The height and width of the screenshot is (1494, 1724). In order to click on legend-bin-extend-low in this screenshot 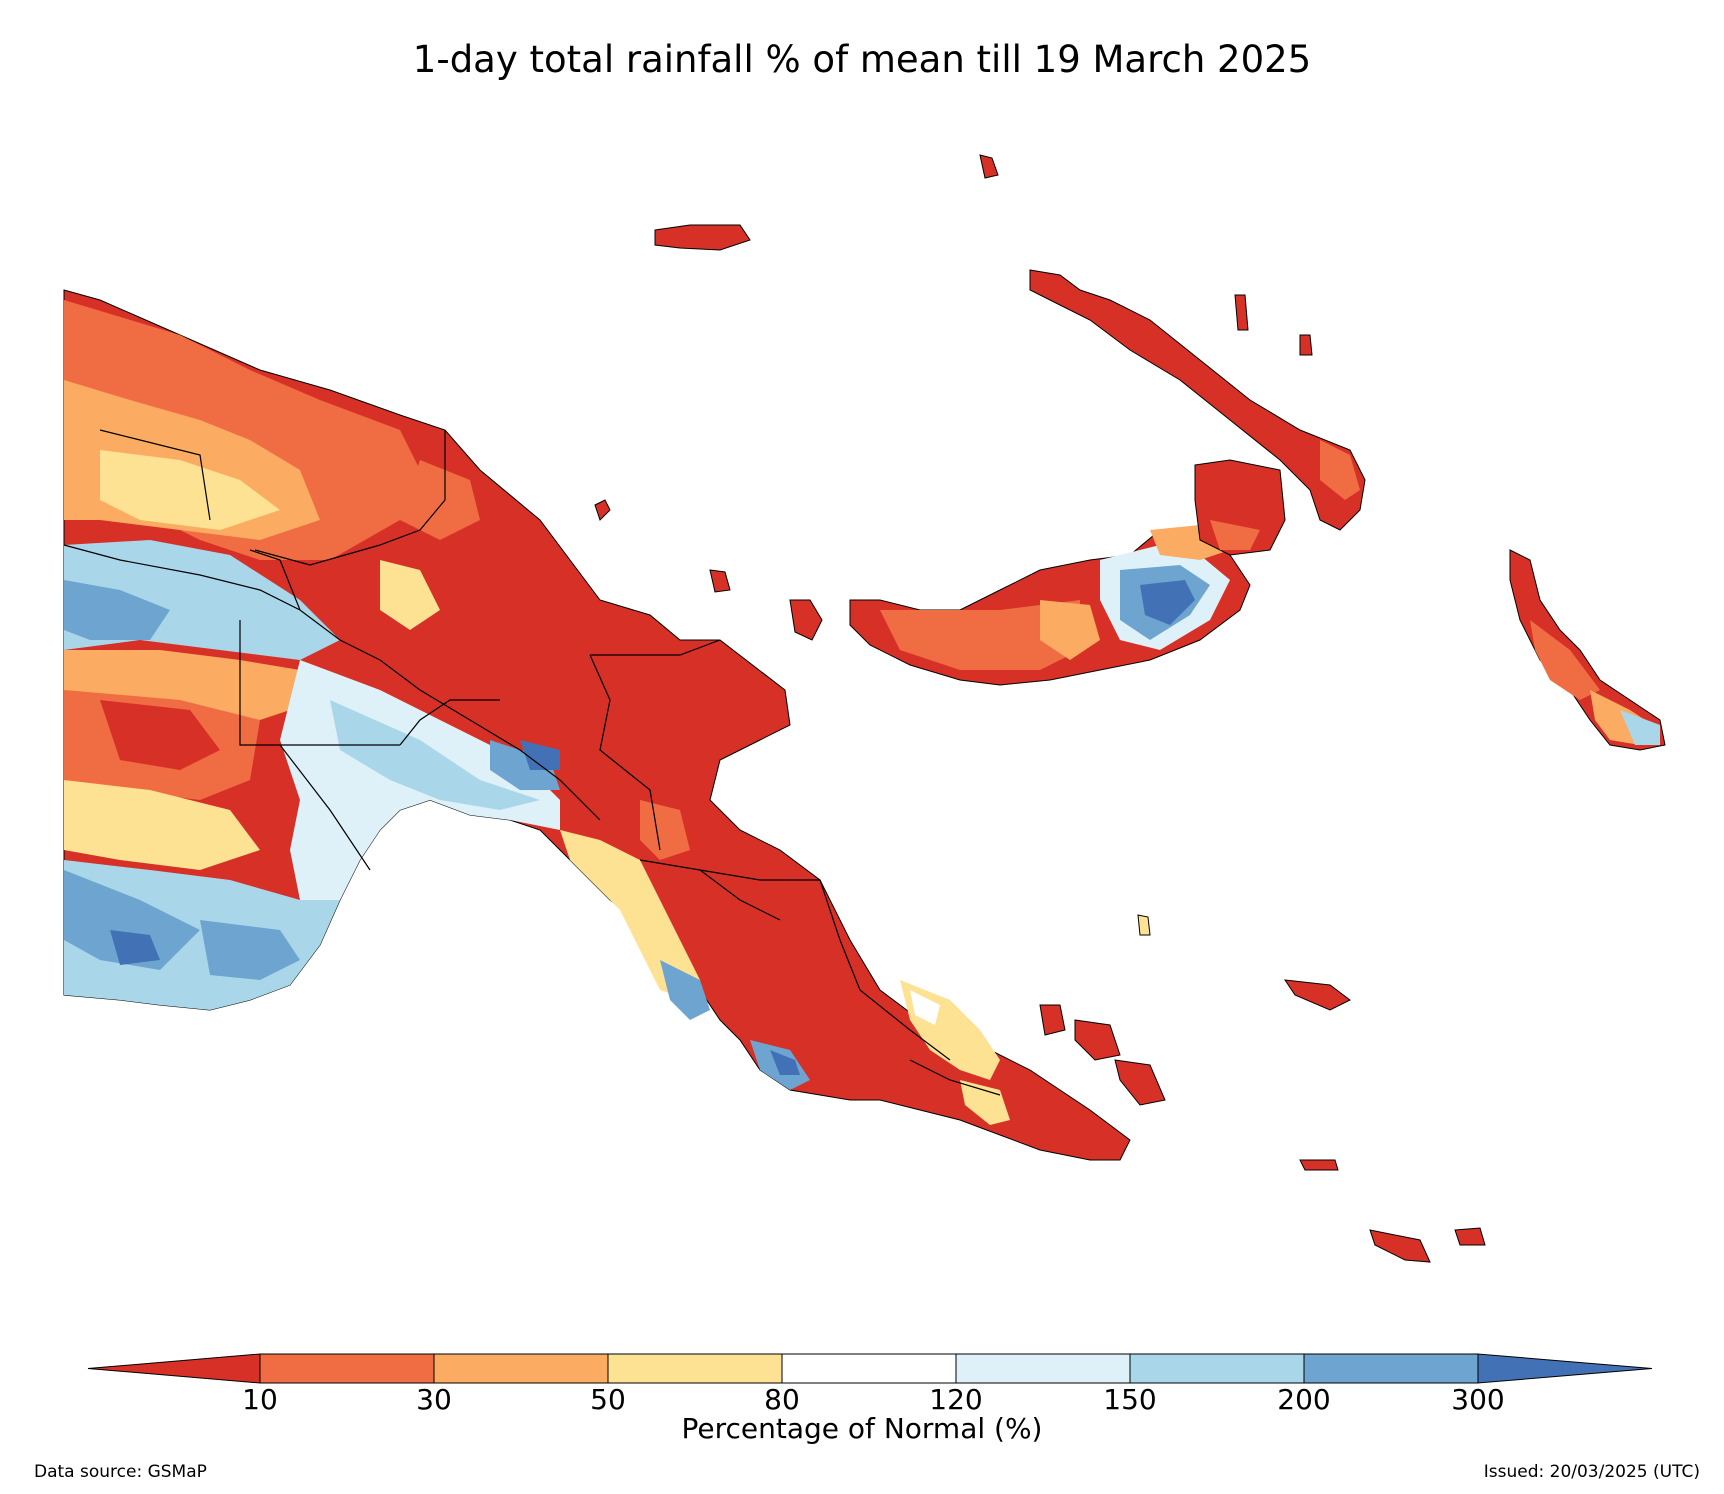, I will do `click(174, 1368)`.